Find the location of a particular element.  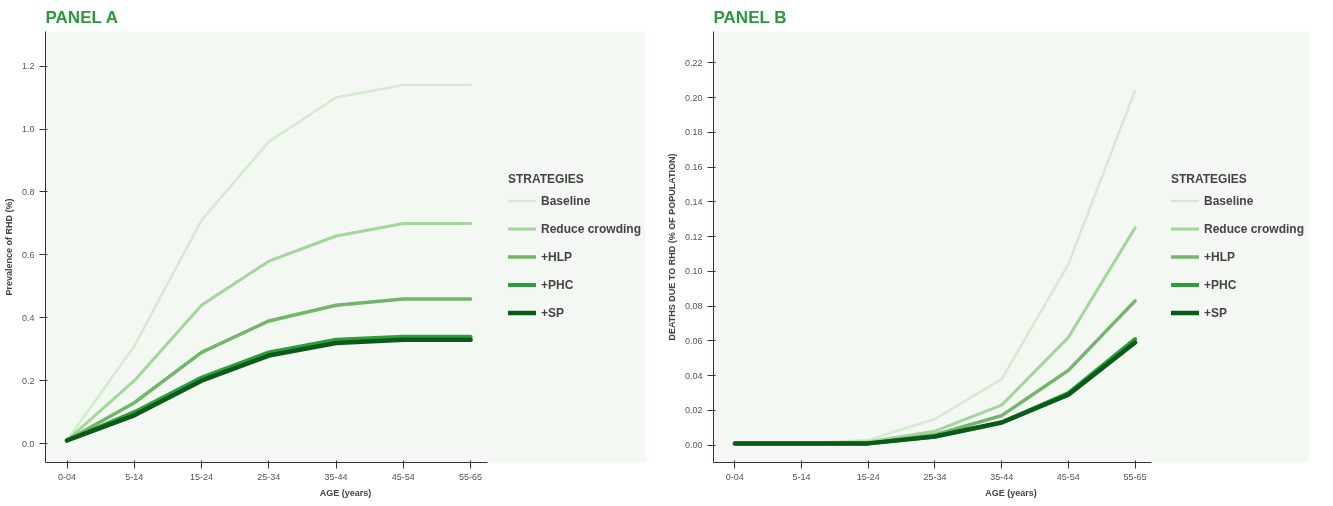

y-tick-label: 0.16 is located at coordinates (693, 167).